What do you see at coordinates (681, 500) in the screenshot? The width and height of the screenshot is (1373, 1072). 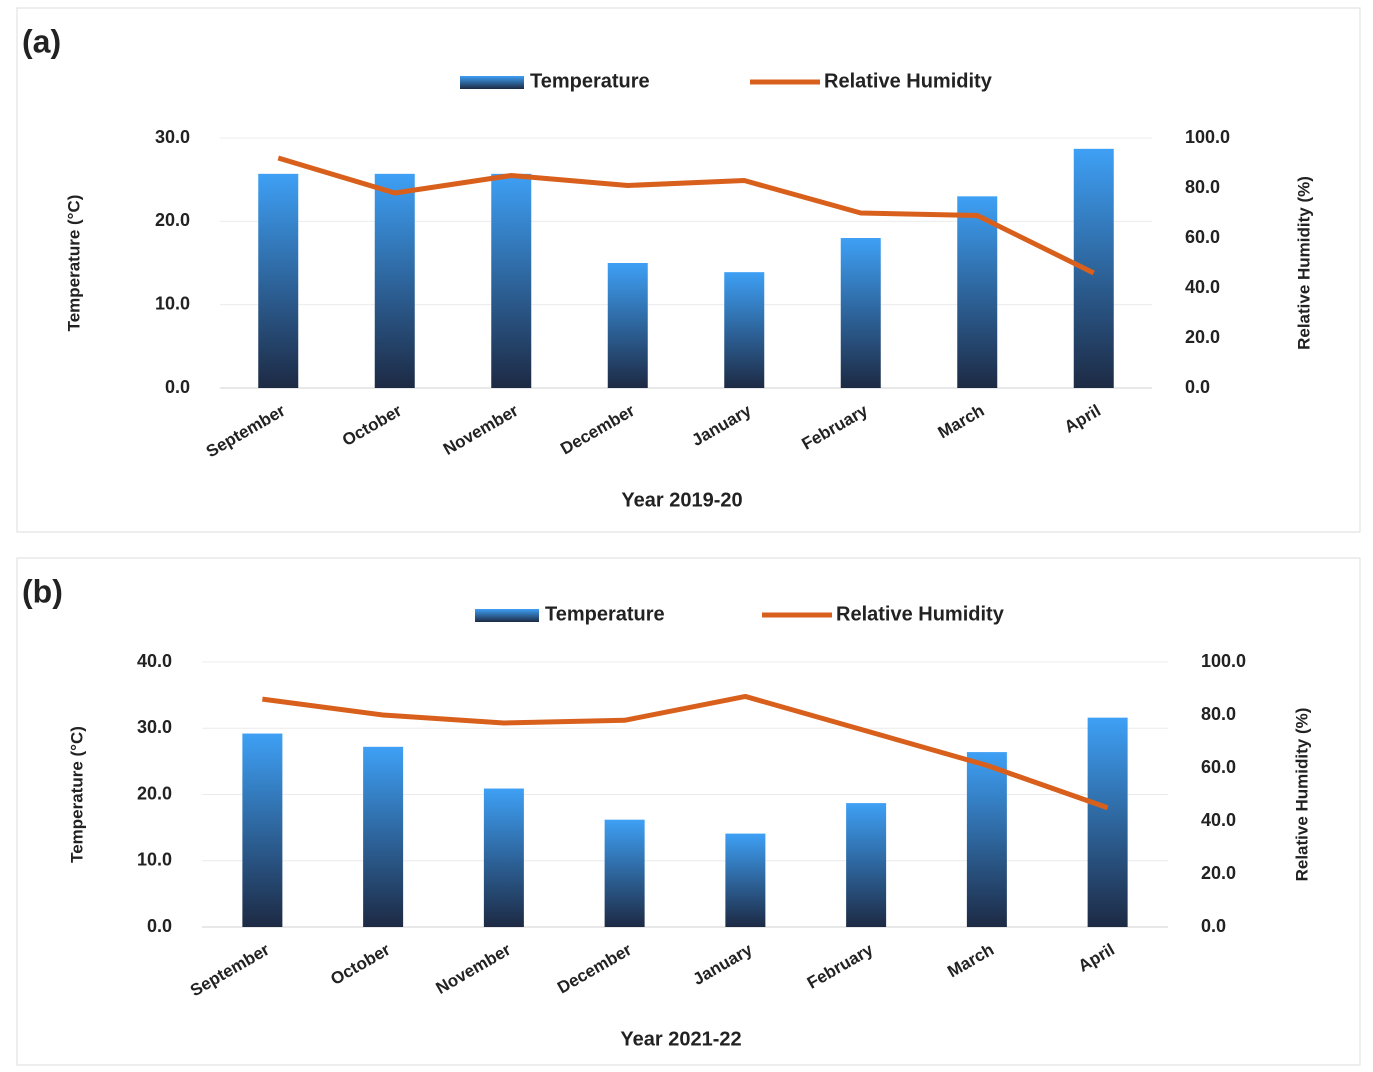 I see `x-axis-title: Year 2019-20` at bounding box center [681, 500].